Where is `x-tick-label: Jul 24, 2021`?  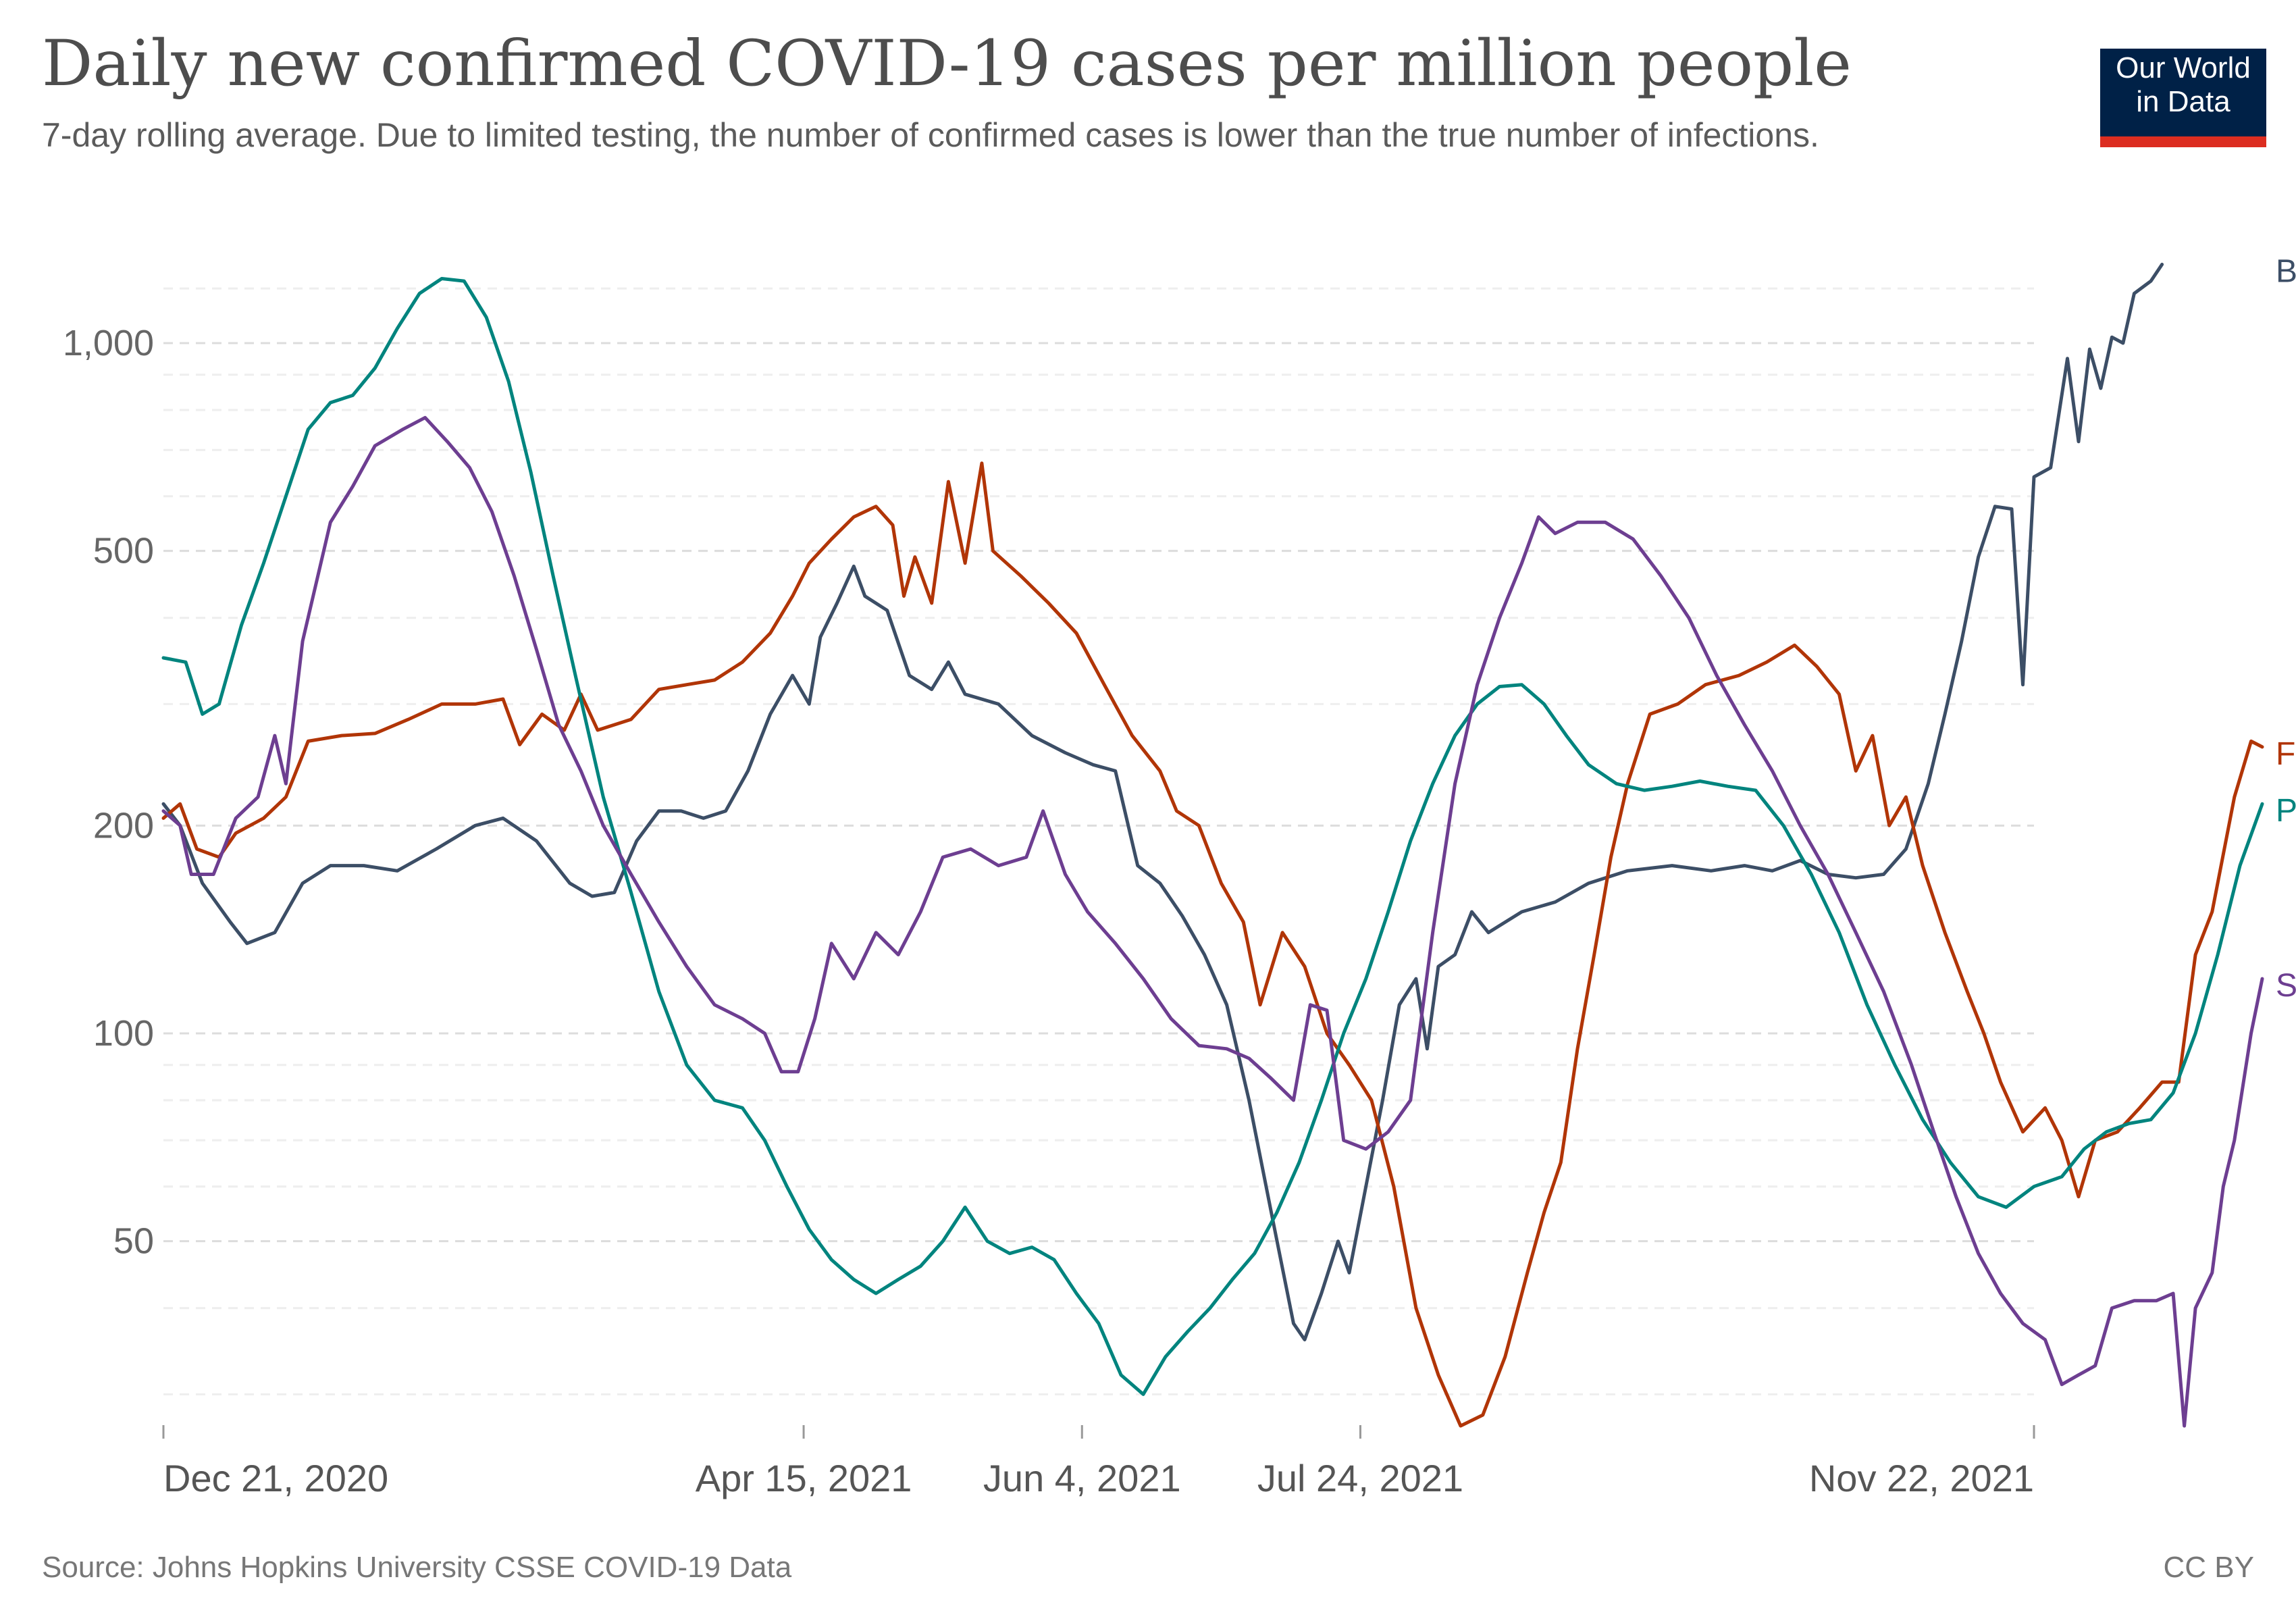 x-tick-label: Jul 24, 2021 is located at coordinates (1360, 1478).